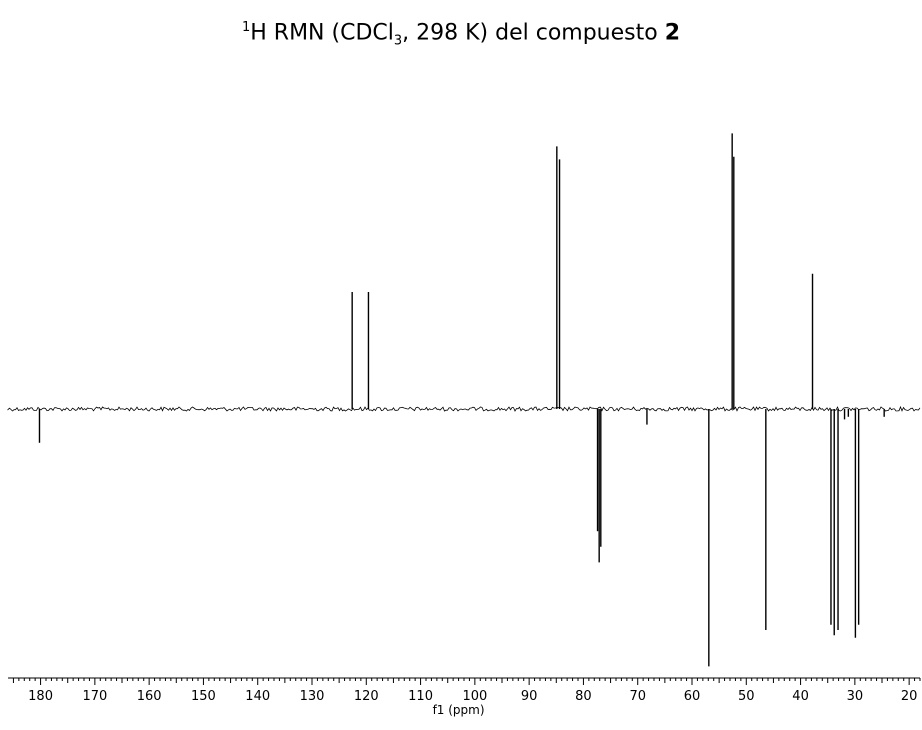  I want to click on title-part2: , 298 K) del compuesto, so click(533, 33).